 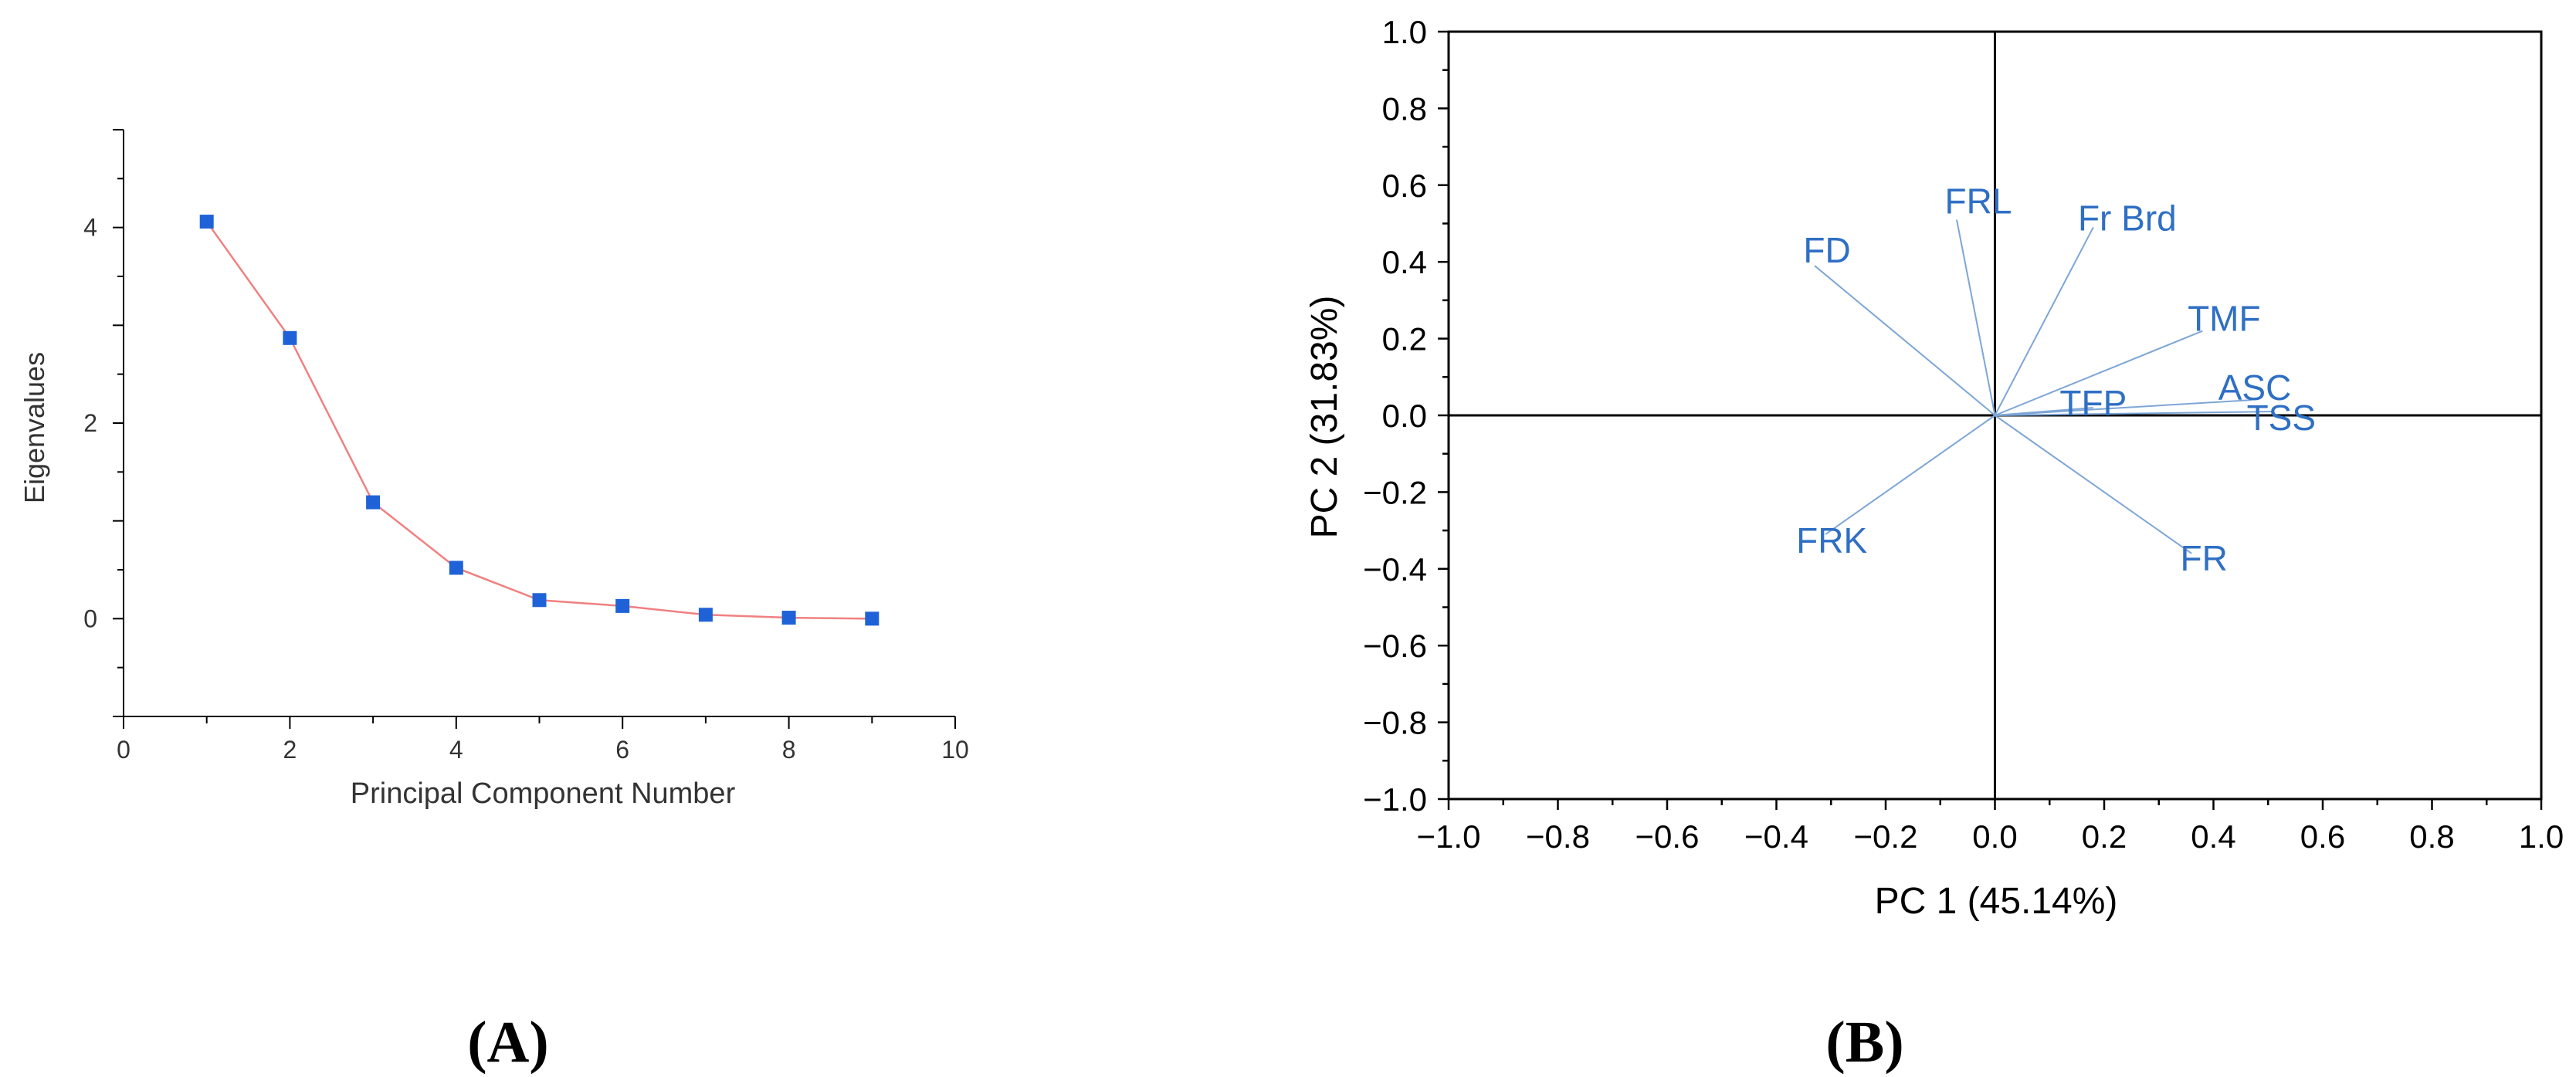 I want to click on loading-x-tick-label: −0.8, so click(x=1558, y=836).